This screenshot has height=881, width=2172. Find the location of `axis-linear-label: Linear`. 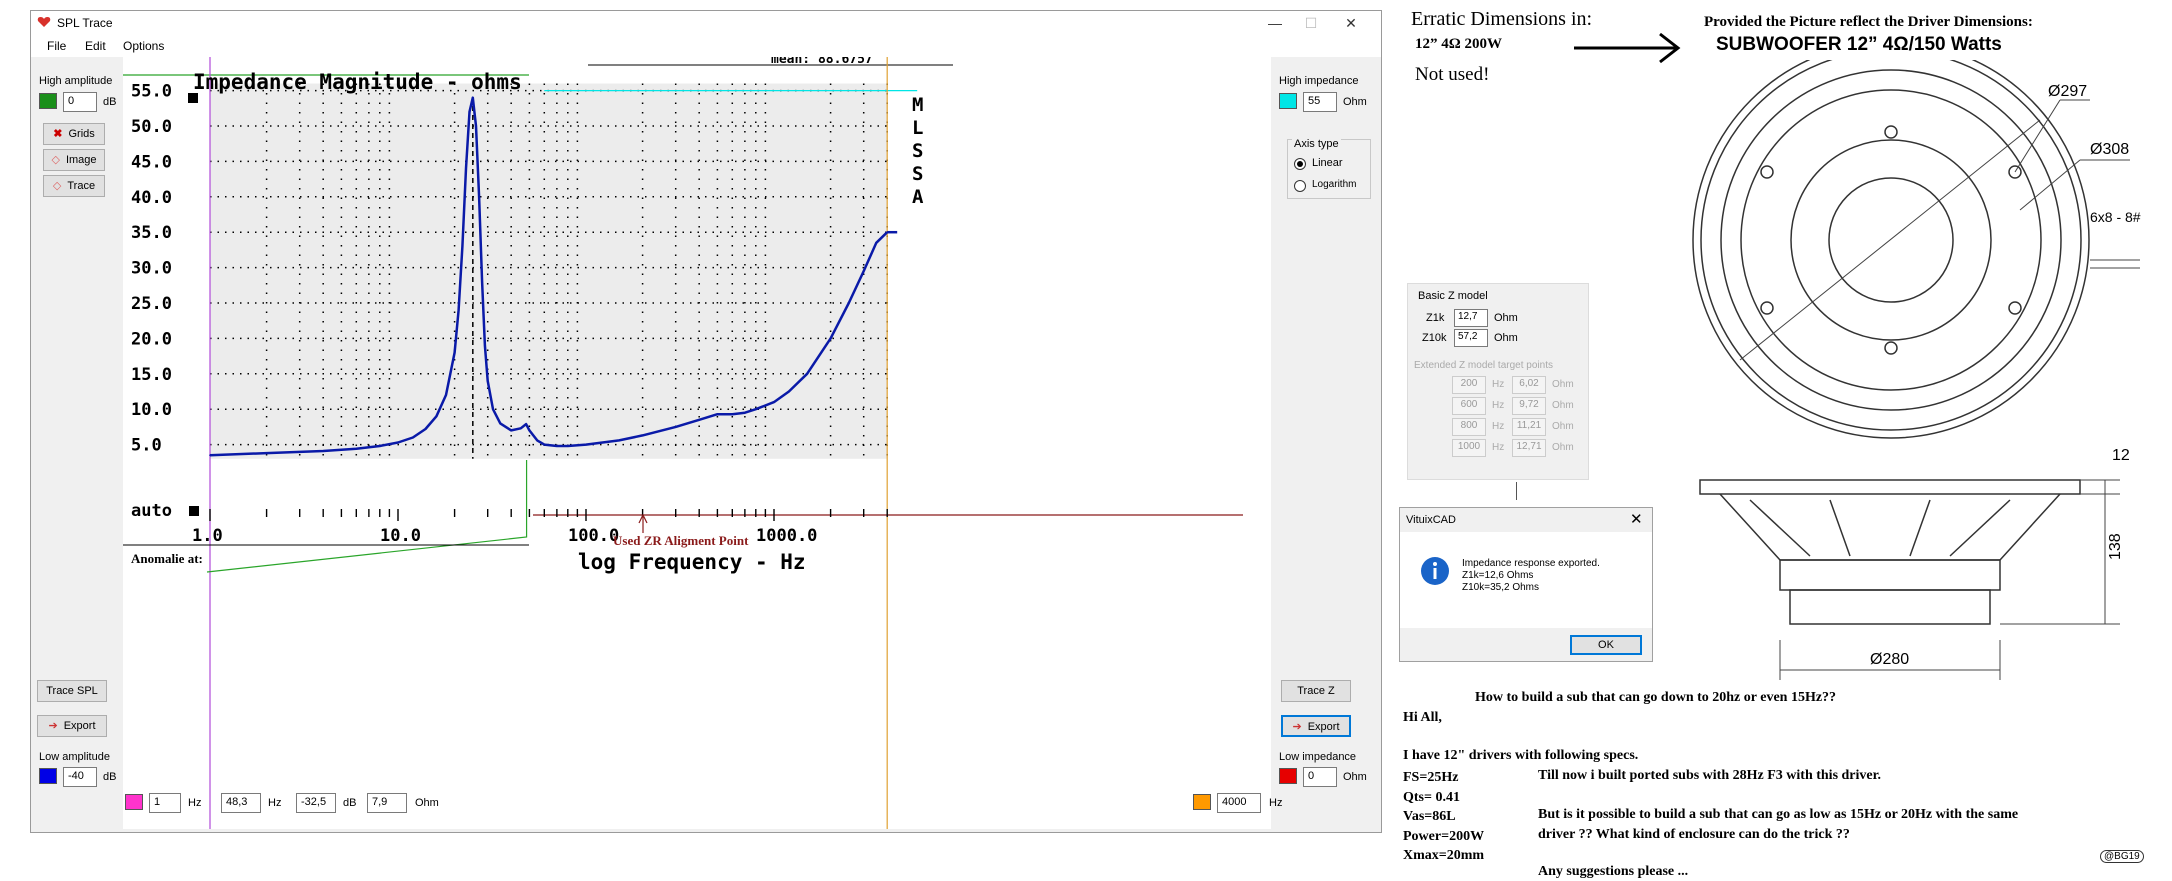

axis-linear-label: Linear is located at coordinates (1327, 163).